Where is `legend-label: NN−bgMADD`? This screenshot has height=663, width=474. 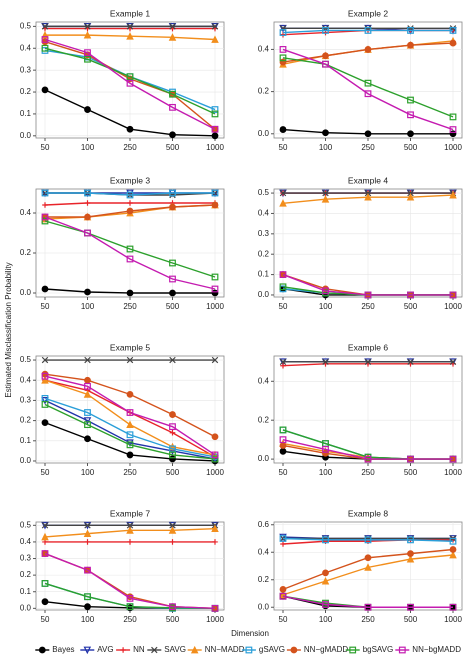 legend-label: NN−bgMADD is located at coordinates (436, 649).